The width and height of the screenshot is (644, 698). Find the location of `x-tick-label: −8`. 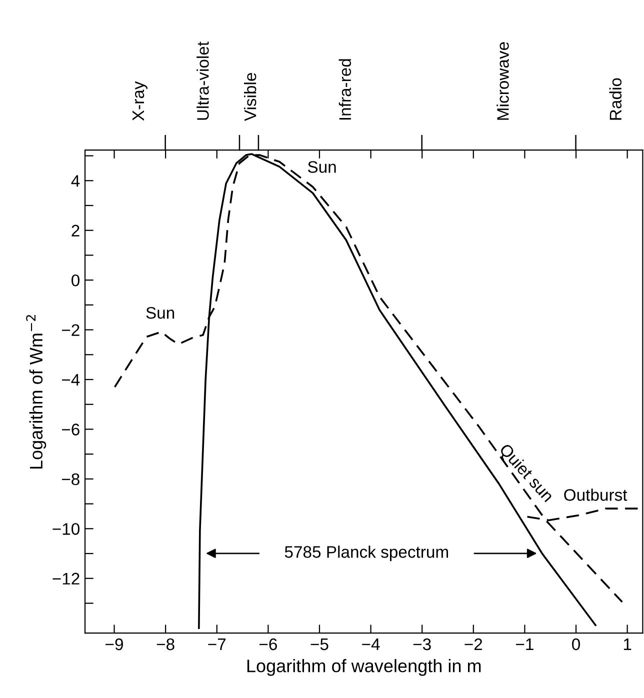

x-tick-label: −8 is located at coordinates (165, 644).